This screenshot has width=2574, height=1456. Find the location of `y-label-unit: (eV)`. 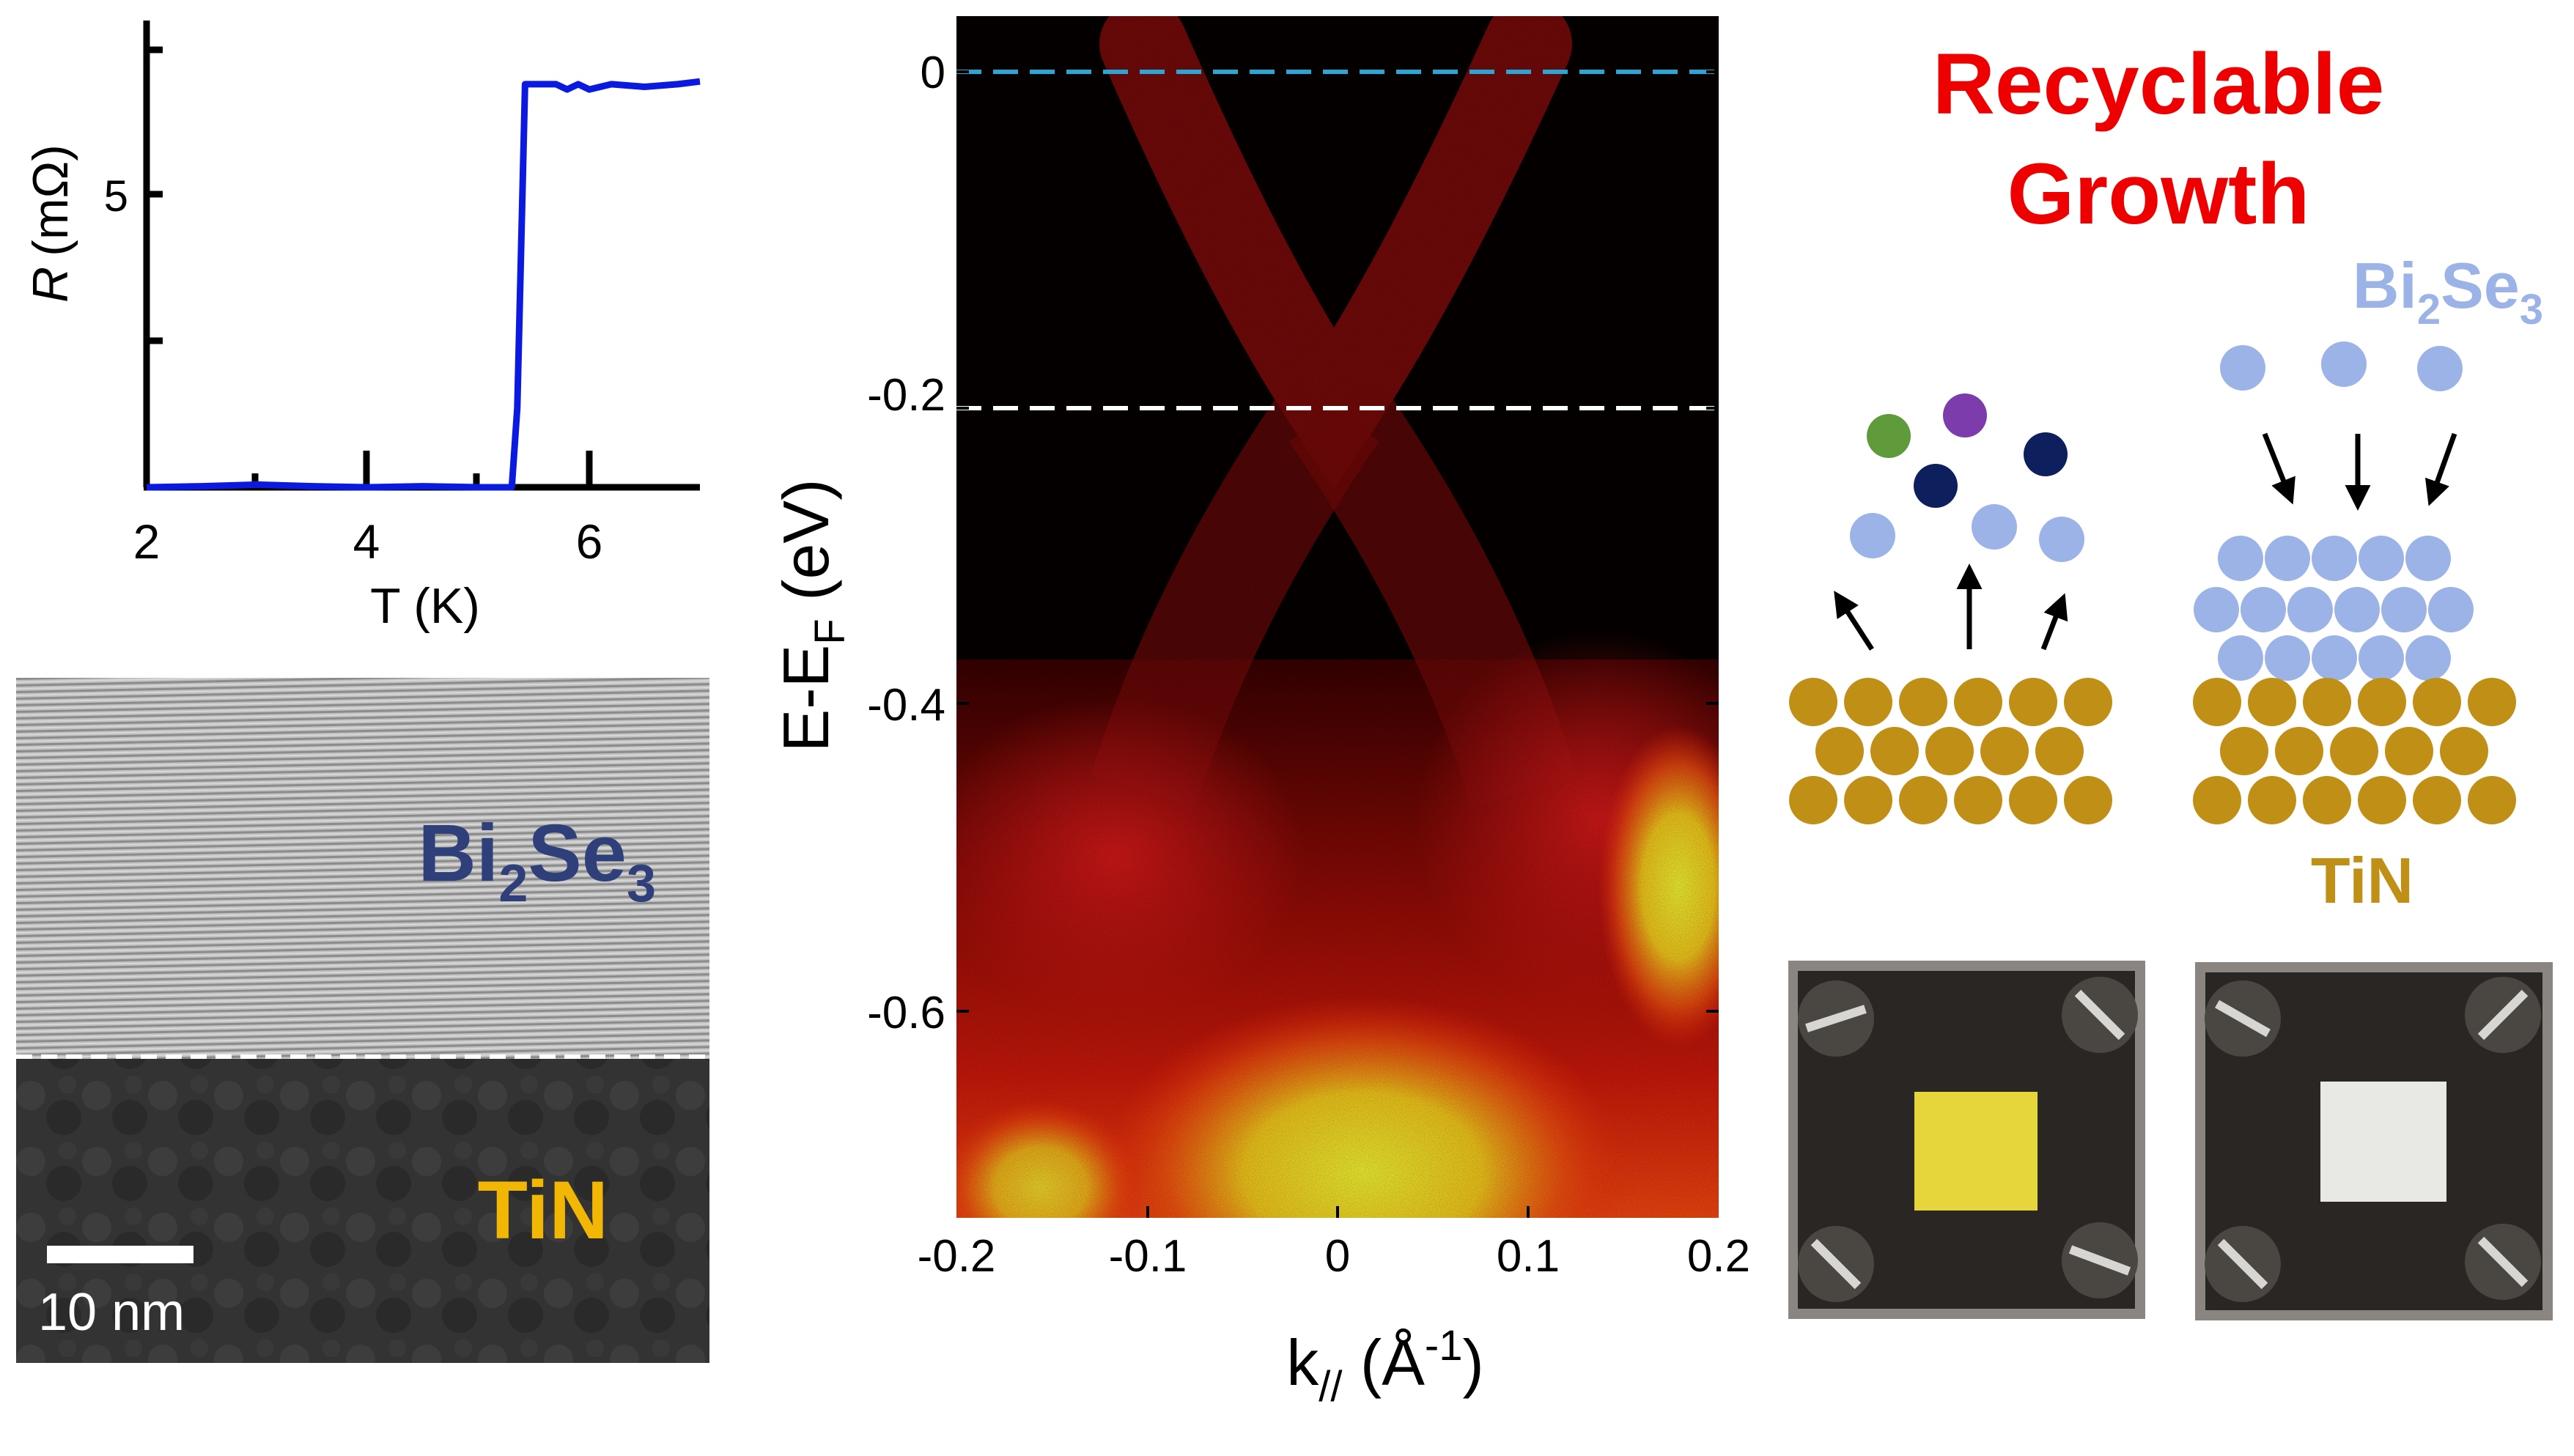

y-label-unit: (eV) is located at coordinates (806, 549).